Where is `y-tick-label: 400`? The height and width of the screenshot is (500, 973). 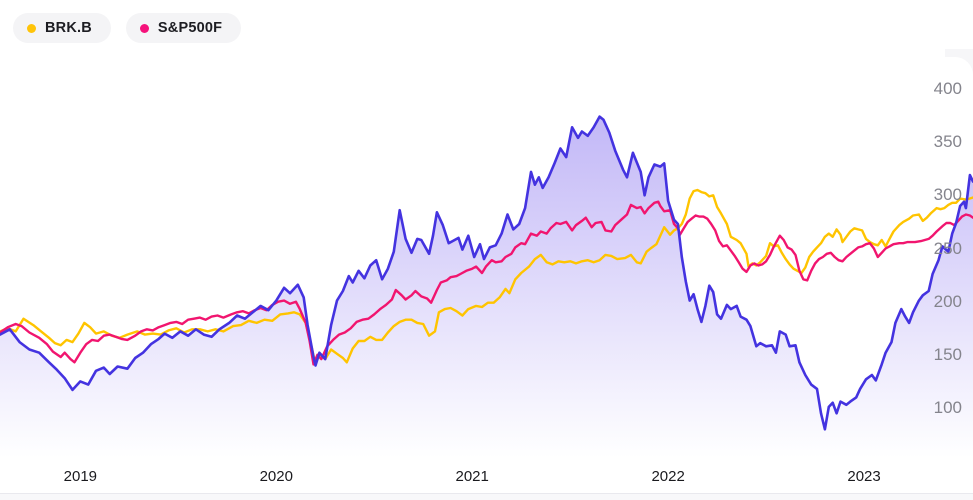 y-tick-label: 400 is located at coordinates (947, 88).